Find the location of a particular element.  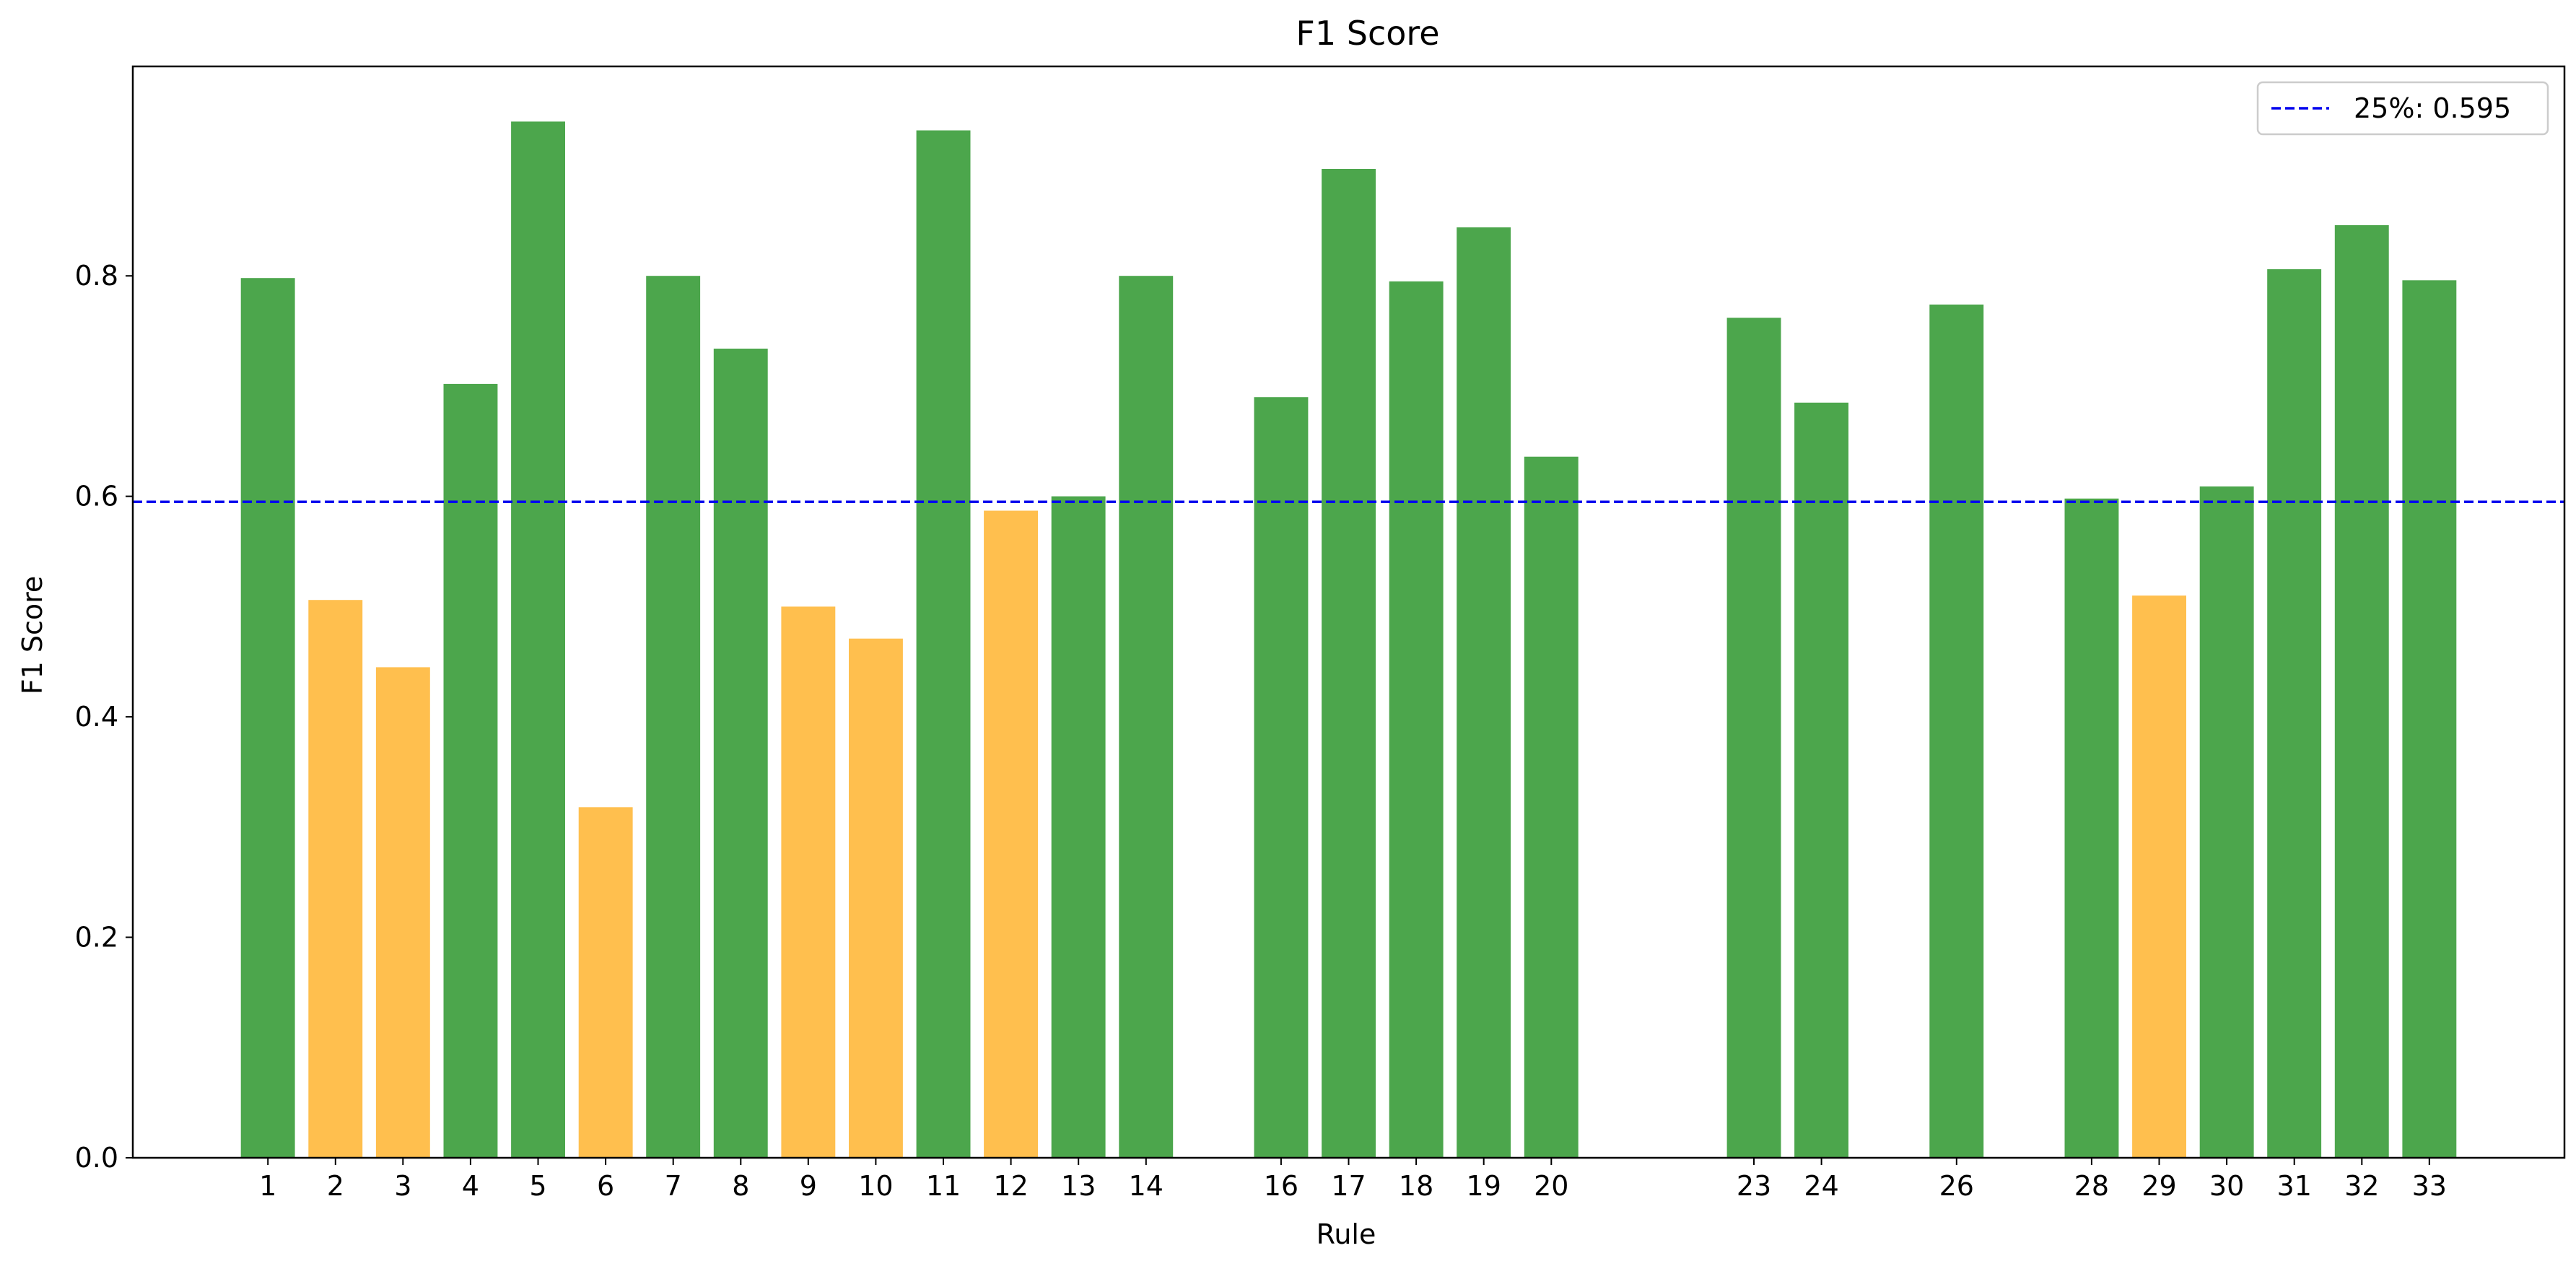

x-tick-label: 20 is located at coordinates (1551, 1186).